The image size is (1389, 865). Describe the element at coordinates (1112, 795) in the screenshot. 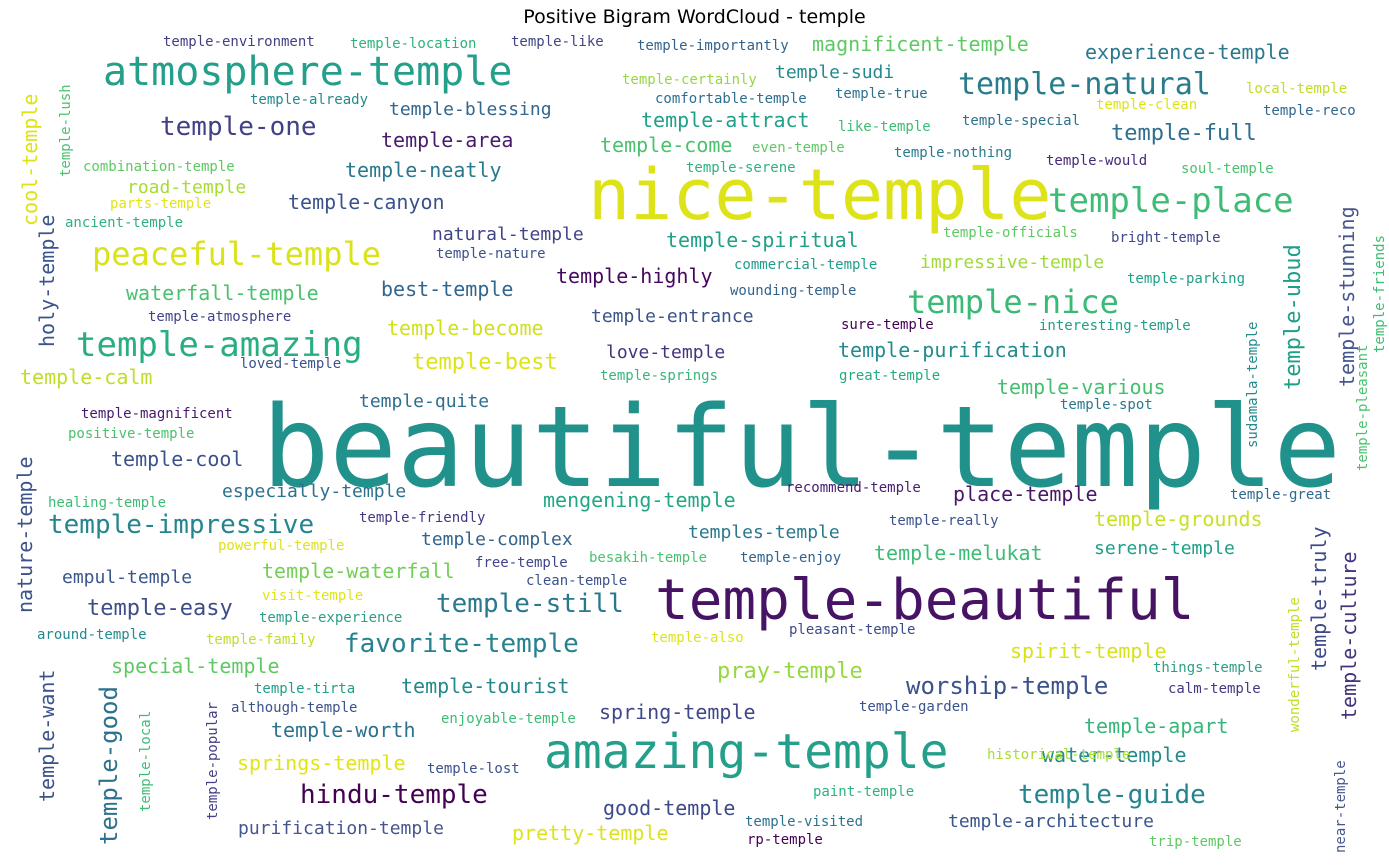

I see `word-cloud-term: temple-guide` at that location.